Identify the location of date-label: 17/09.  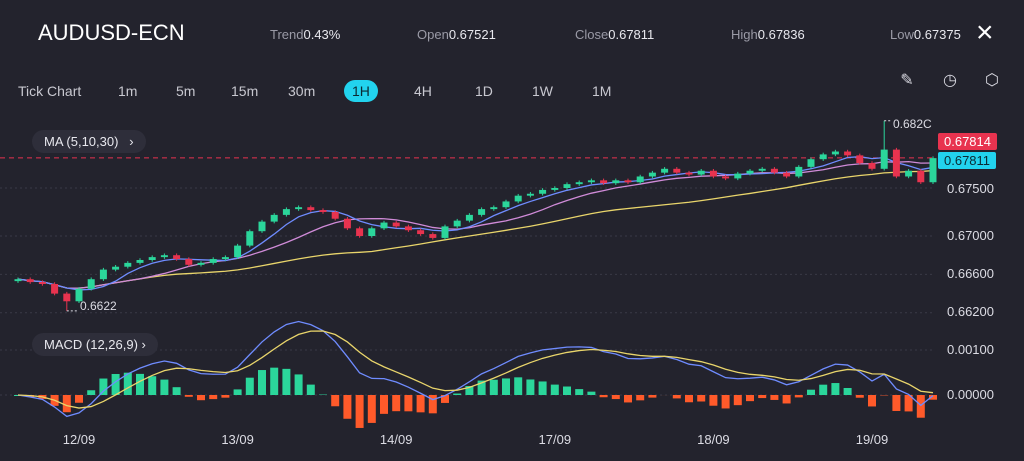
(555, 439).